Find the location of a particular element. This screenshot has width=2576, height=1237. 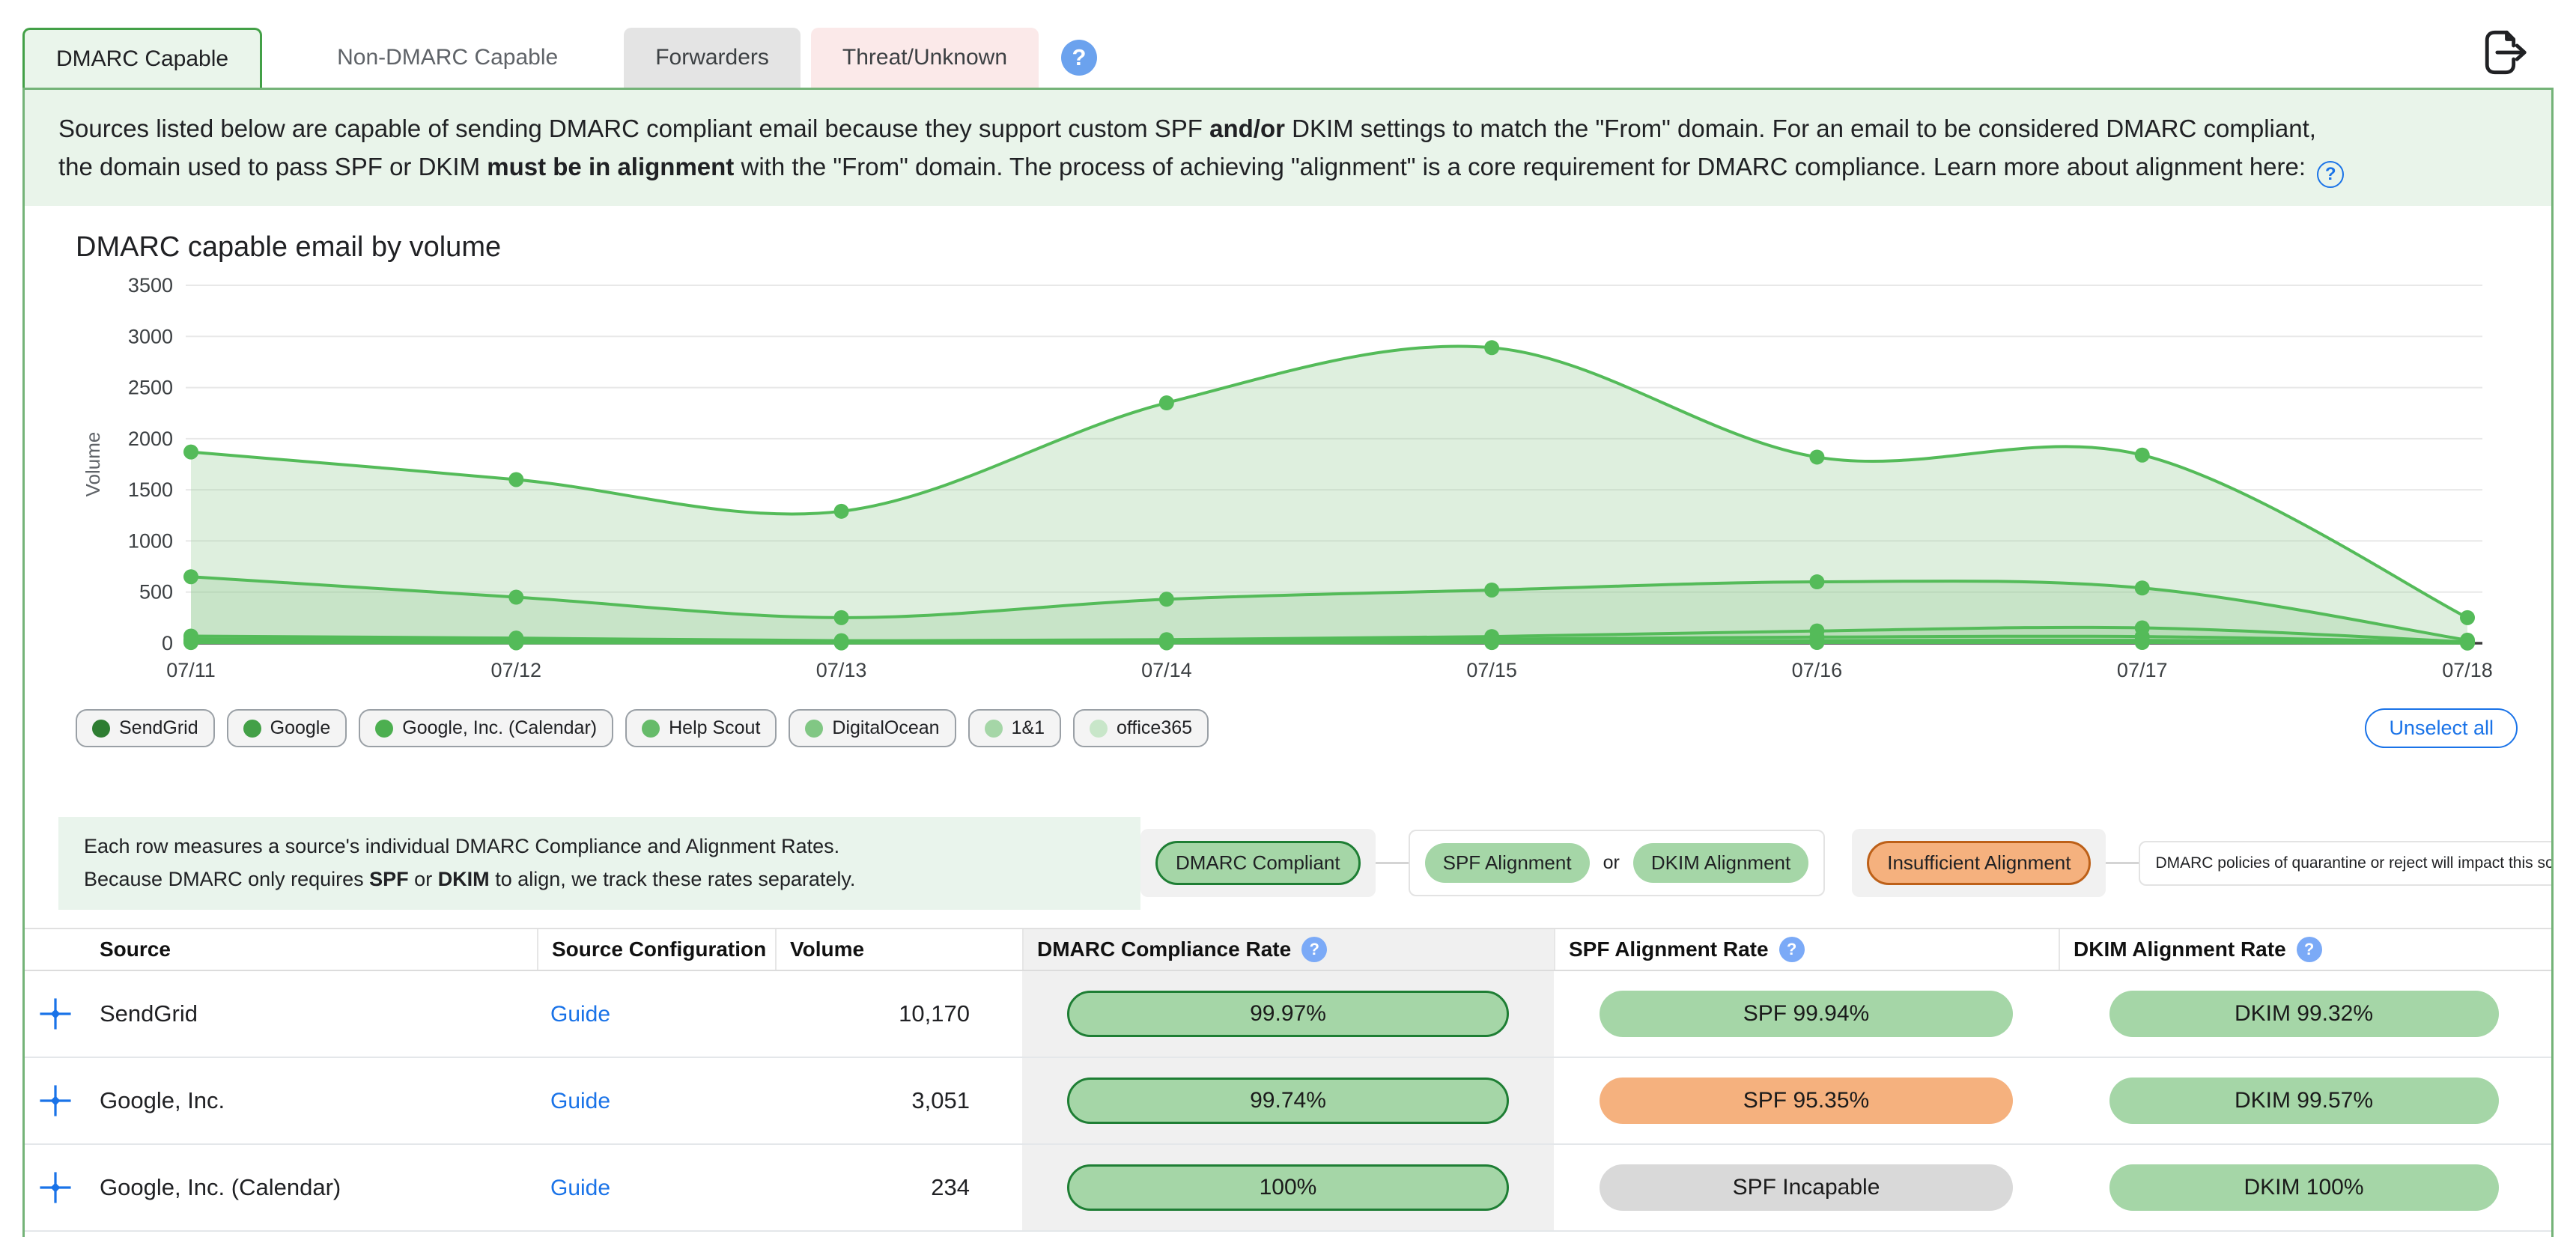

y-tick-label: 0 is located at coordinates (167, 643).